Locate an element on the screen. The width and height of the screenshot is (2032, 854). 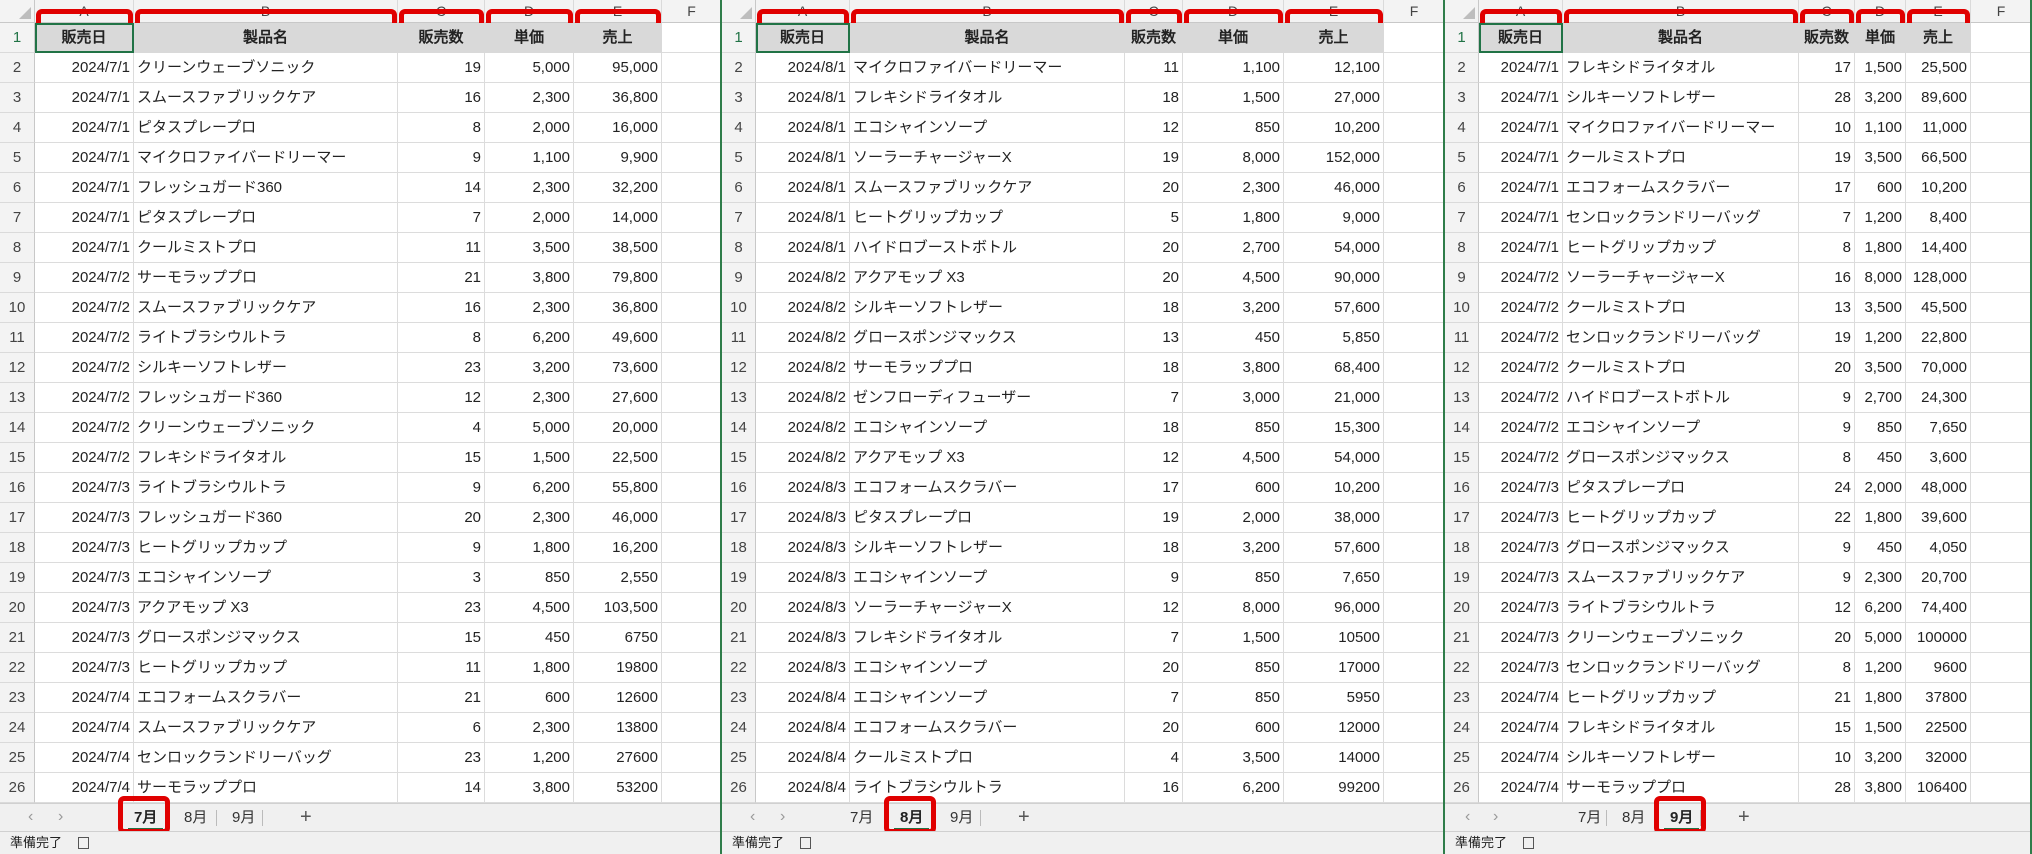
price-cell: 600 is located at coordinates (1880, 188).